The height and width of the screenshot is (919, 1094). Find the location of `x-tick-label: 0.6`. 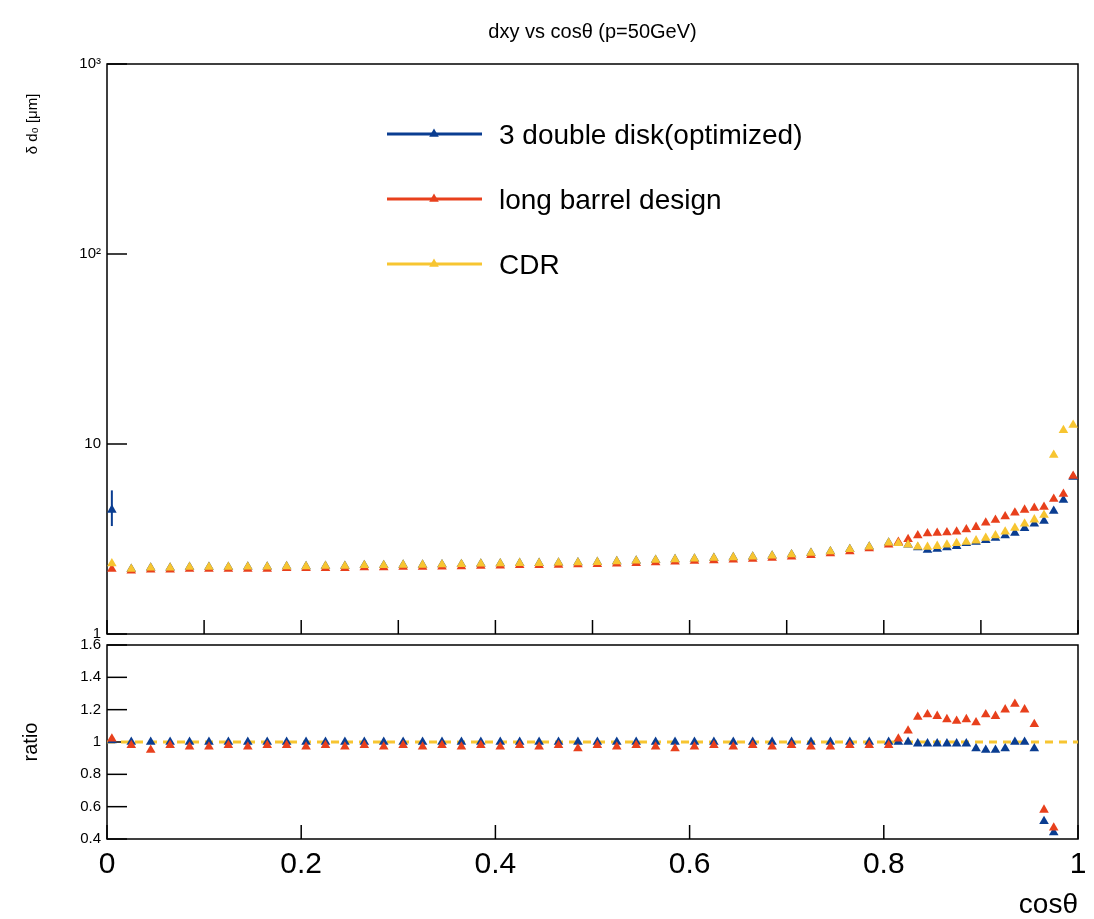

x-tick-label: 0.6 is located at coordinates (689, 862).